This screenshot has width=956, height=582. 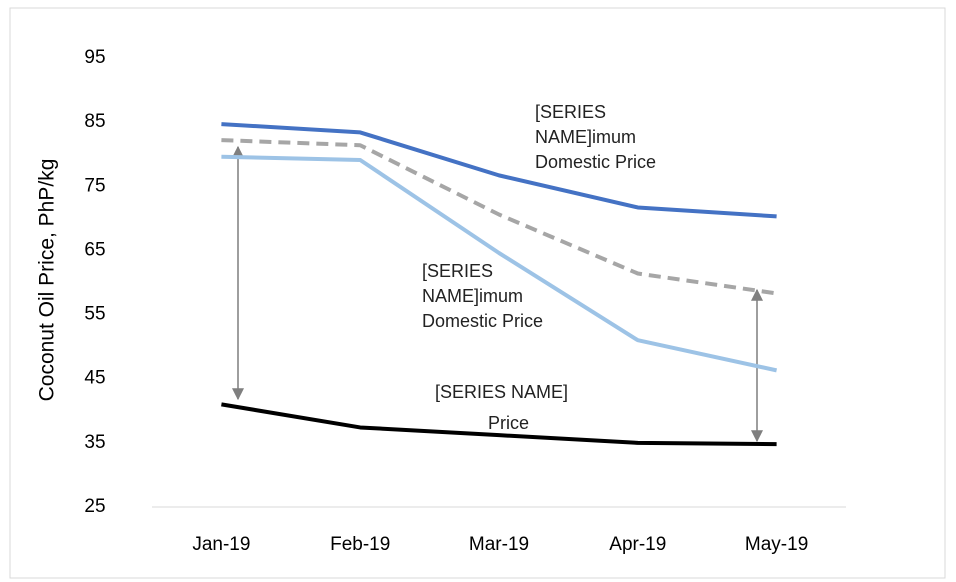 I want to click on x-tick-label: Mar-19, so click(x=499, y=544).